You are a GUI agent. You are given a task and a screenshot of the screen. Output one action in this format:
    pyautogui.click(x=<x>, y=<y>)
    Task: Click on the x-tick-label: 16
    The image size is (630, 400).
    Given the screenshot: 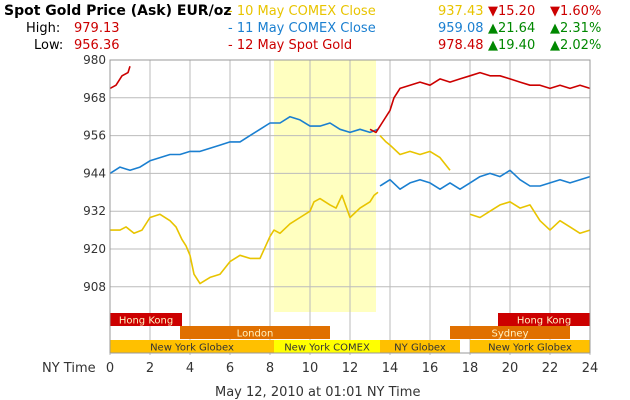 What is the action you would take?
    pyautogui.click(x=430, y=368)
    